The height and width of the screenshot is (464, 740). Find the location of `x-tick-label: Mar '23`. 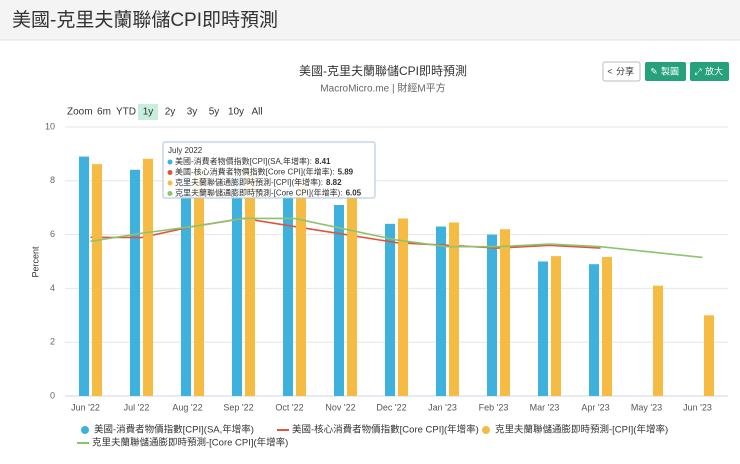

x-tick-label: Mar '23 is located at coordinates (545, 407).